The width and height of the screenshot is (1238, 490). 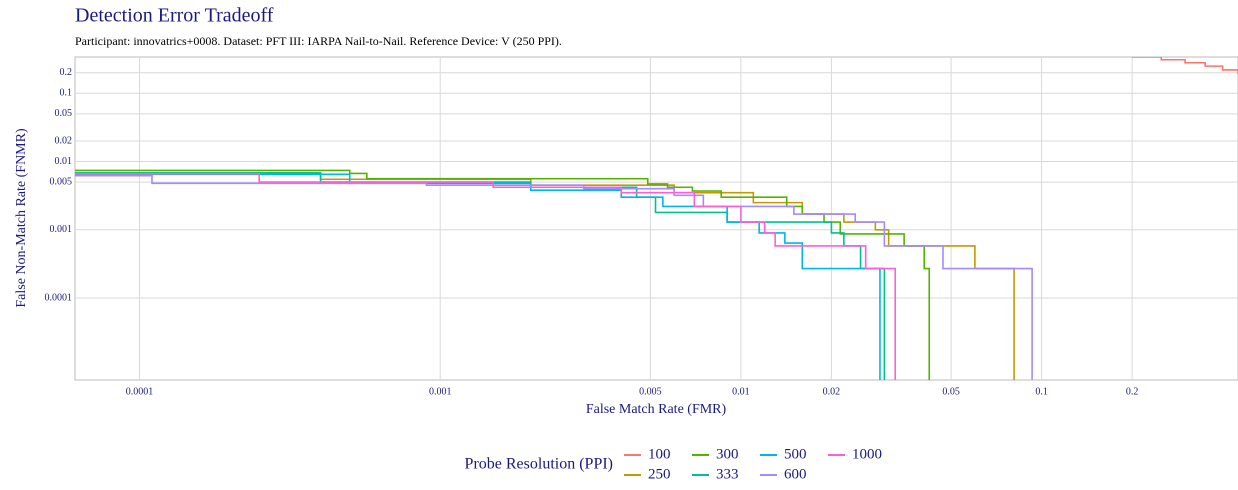 I want to click on x-tick-label: 0.001, so click(x=440, y=391).